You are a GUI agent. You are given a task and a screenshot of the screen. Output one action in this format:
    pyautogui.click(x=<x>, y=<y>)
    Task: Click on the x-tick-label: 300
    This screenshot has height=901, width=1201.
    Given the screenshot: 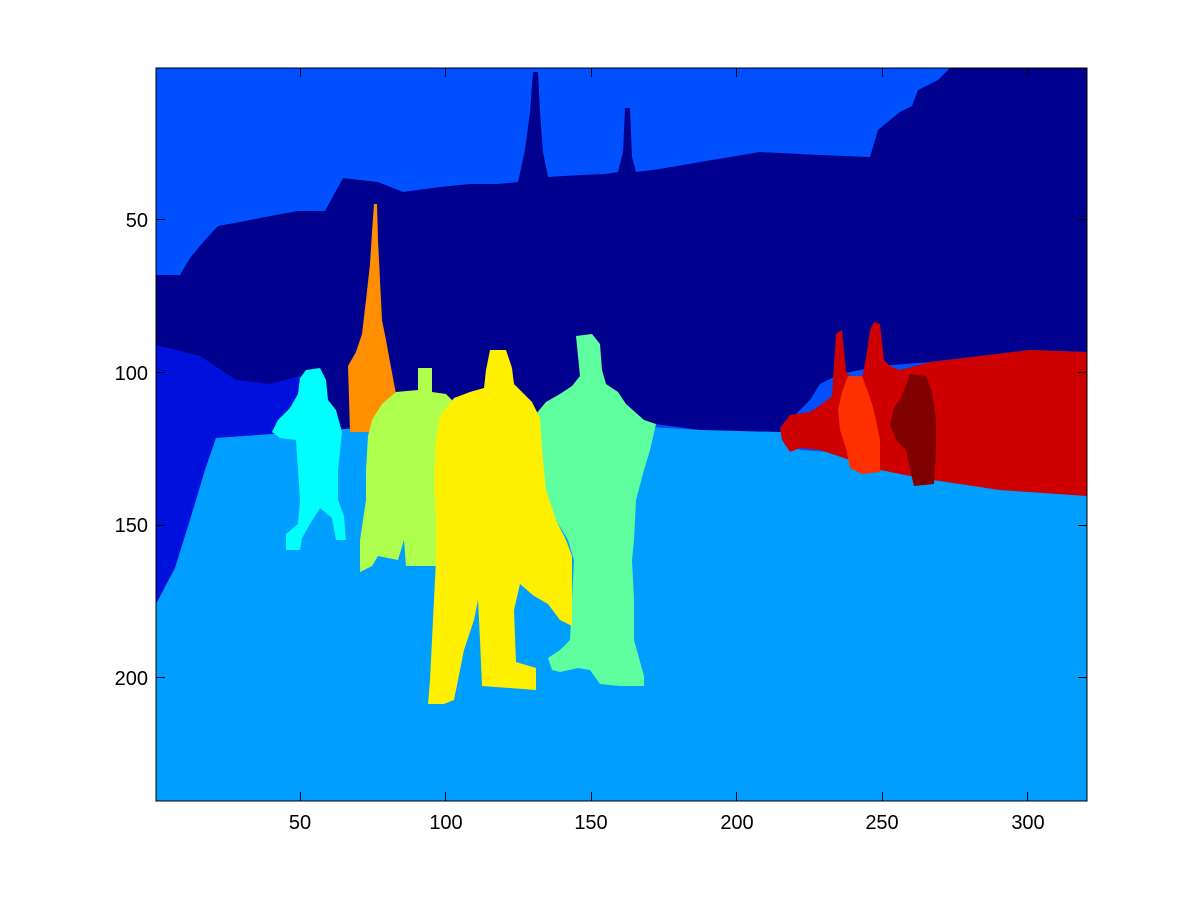 What is the action you would take?
    pyautogui.click(x=1027, y=823)
    